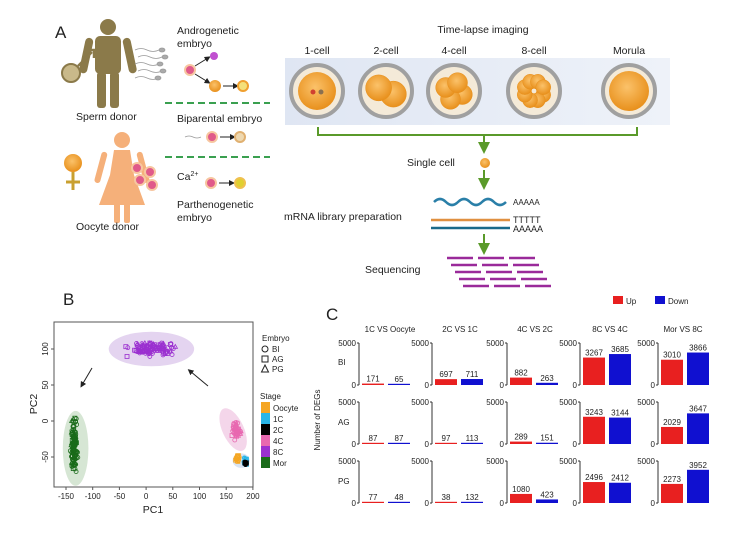 The width and height of the screenshot is (736, 534). I want to click on blastomere, so click(543, 87).